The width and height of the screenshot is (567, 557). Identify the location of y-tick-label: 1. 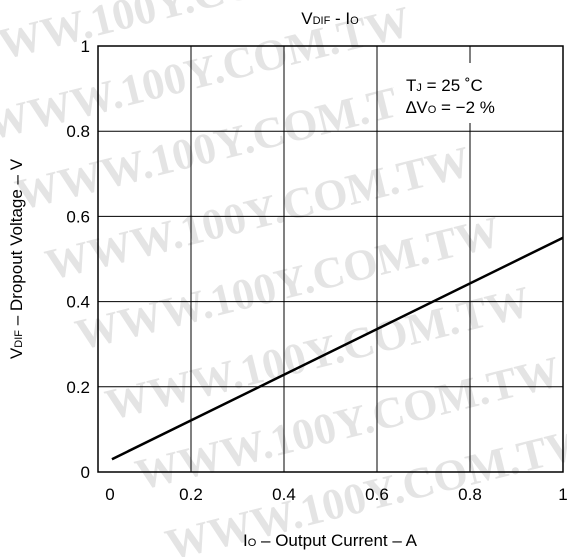
(85, 46).